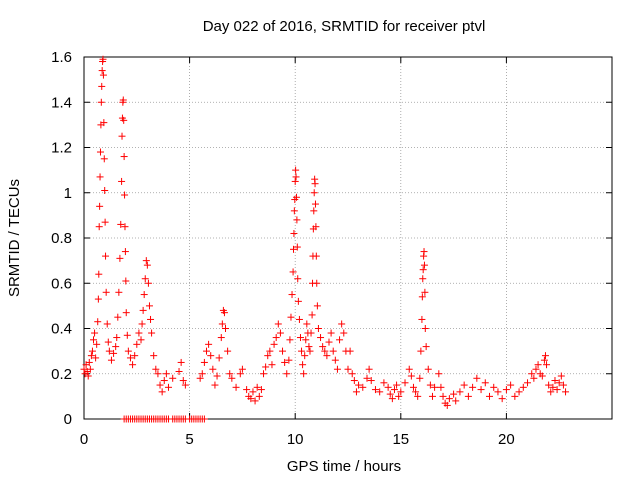 Image resolution: width=640 pixels, height=480 pixels. Describe the element at coordinates (61, 148) in the screenshot. I see `y-tick-label: 1.2` at that location.